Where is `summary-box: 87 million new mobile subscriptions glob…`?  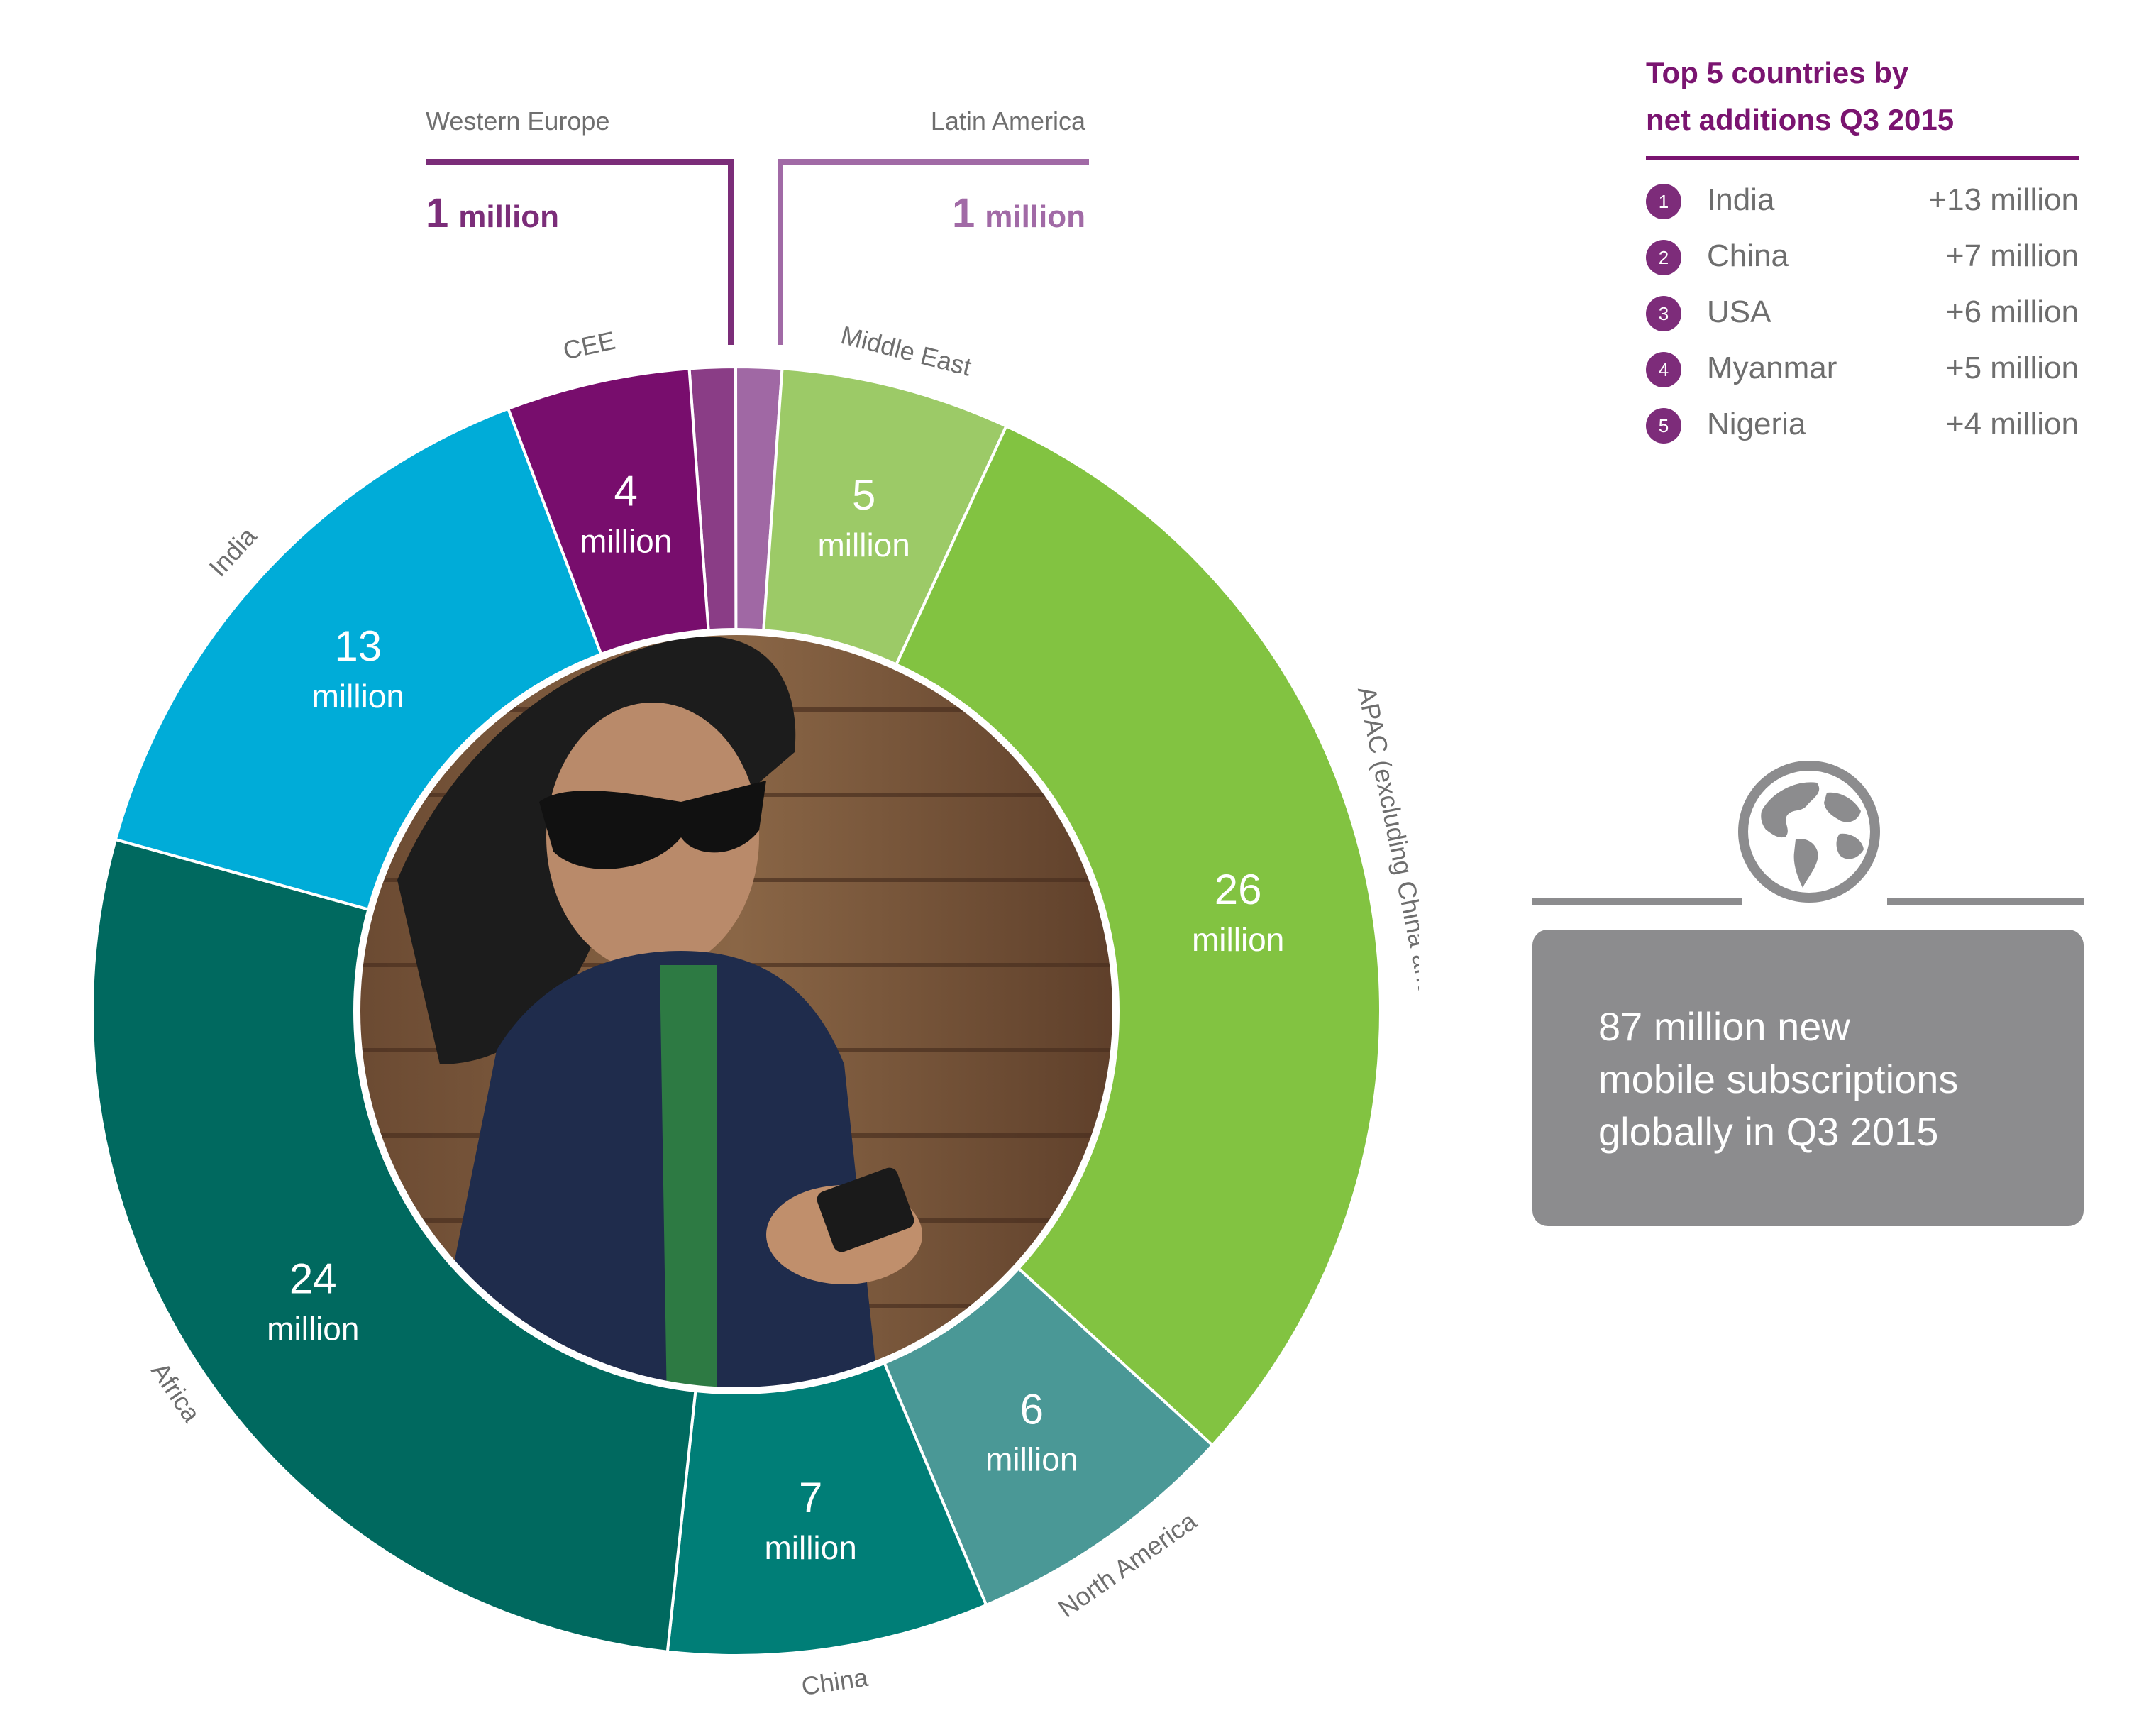
summary-box: 87 million new mobile subscriptions glob… is located at coordinates (1808, 1078).